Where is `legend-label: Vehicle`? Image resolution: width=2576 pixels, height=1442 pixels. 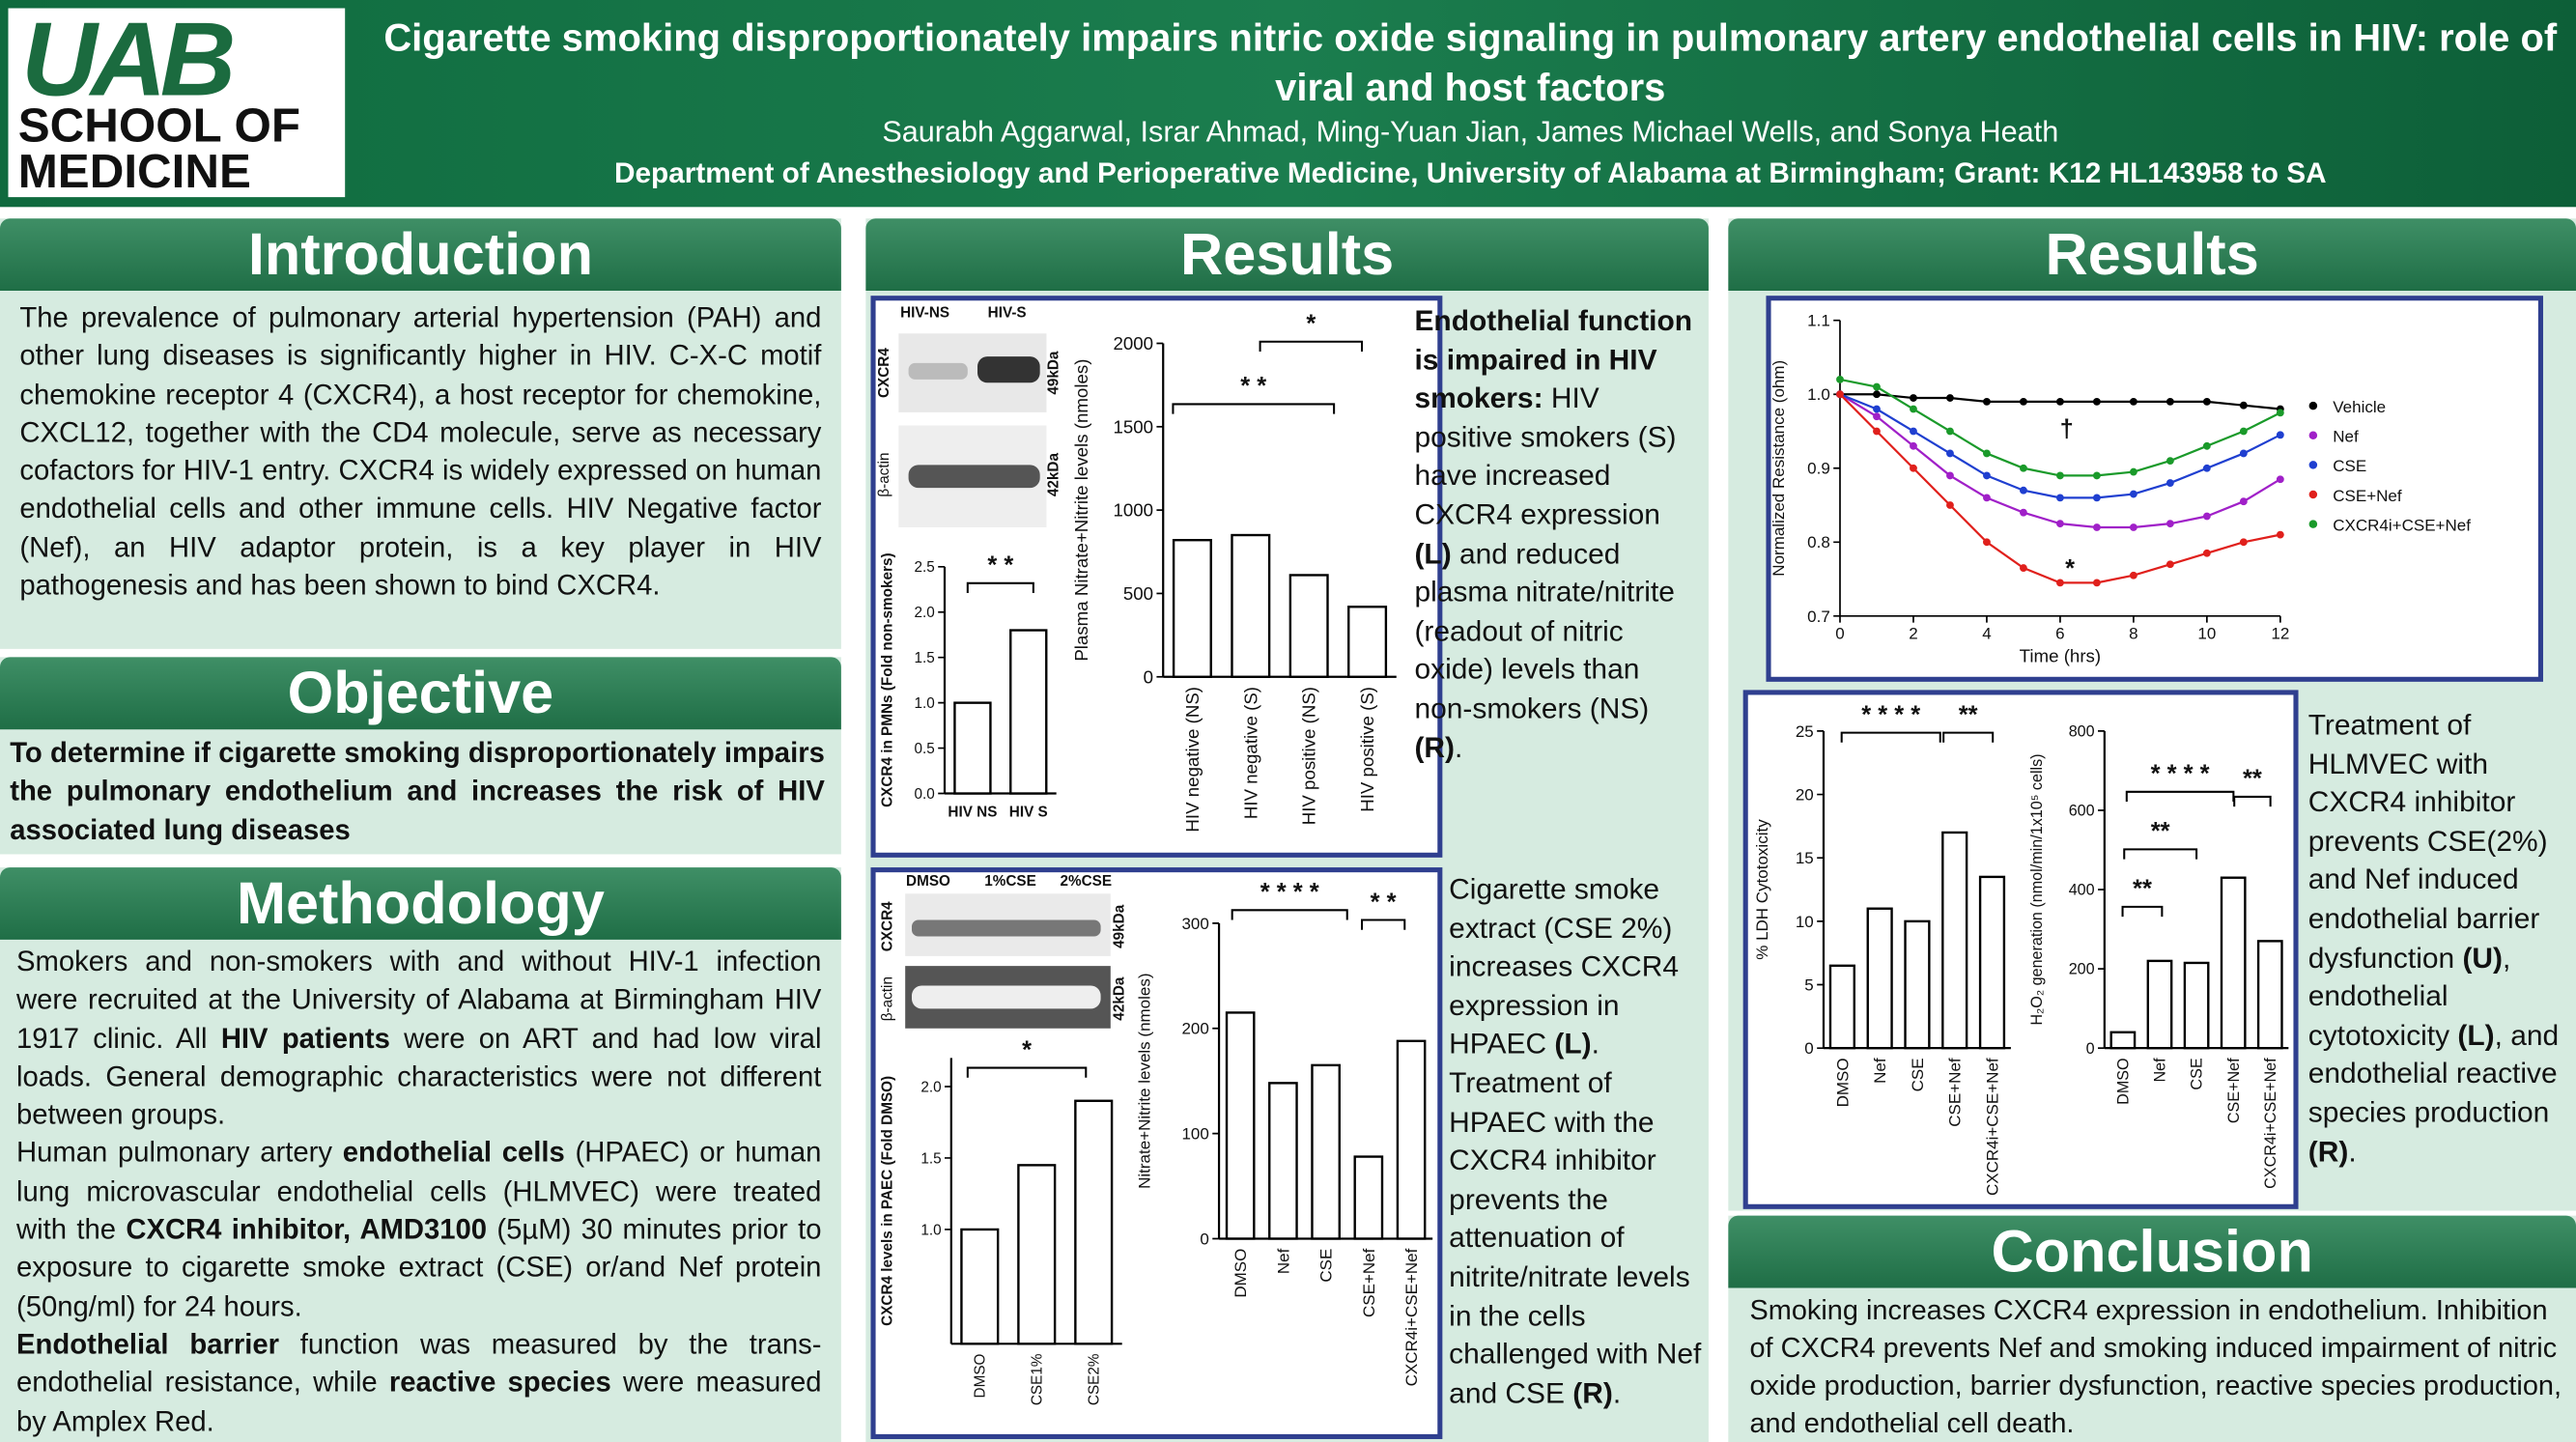
legend-label: Vehicle is located at coordinates (2359, 407).